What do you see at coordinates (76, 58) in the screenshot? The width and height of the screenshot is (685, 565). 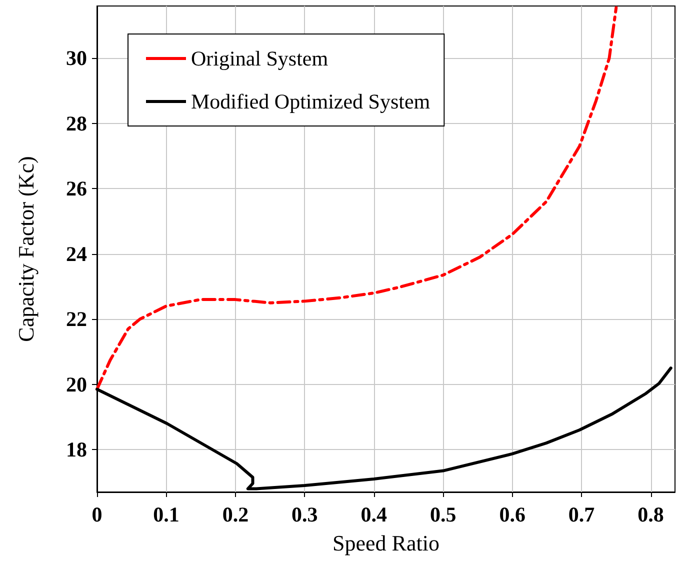 I see `y-tick-label: 30` at bounding box center [76, 58].